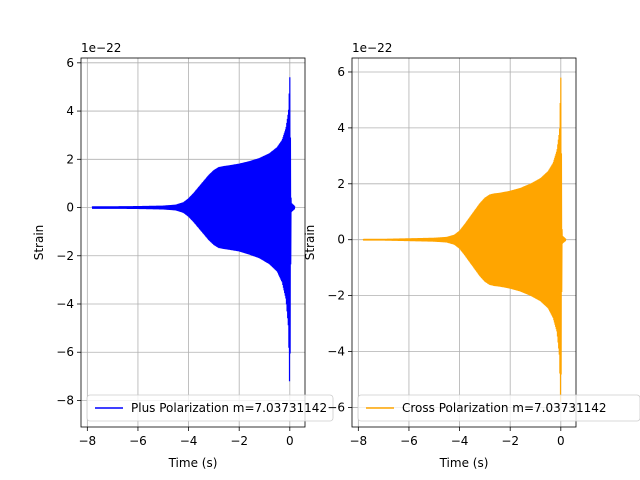 This screenshot has width=640, height=480. I want to click on legend-label: Plus Polarization m=7.03731142, so click(229, 408).